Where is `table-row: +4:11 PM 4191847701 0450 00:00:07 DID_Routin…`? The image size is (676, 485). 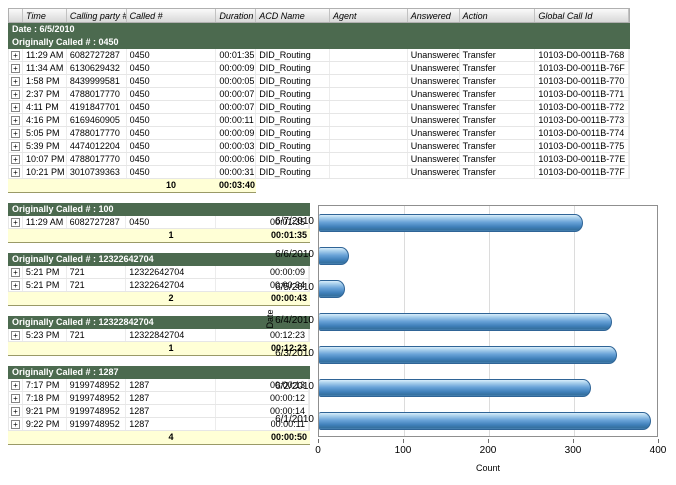
table-row: +4:11 PM 4191847701 0450 00:00:07 DID_Routin… is located at coordinates (319, 107).